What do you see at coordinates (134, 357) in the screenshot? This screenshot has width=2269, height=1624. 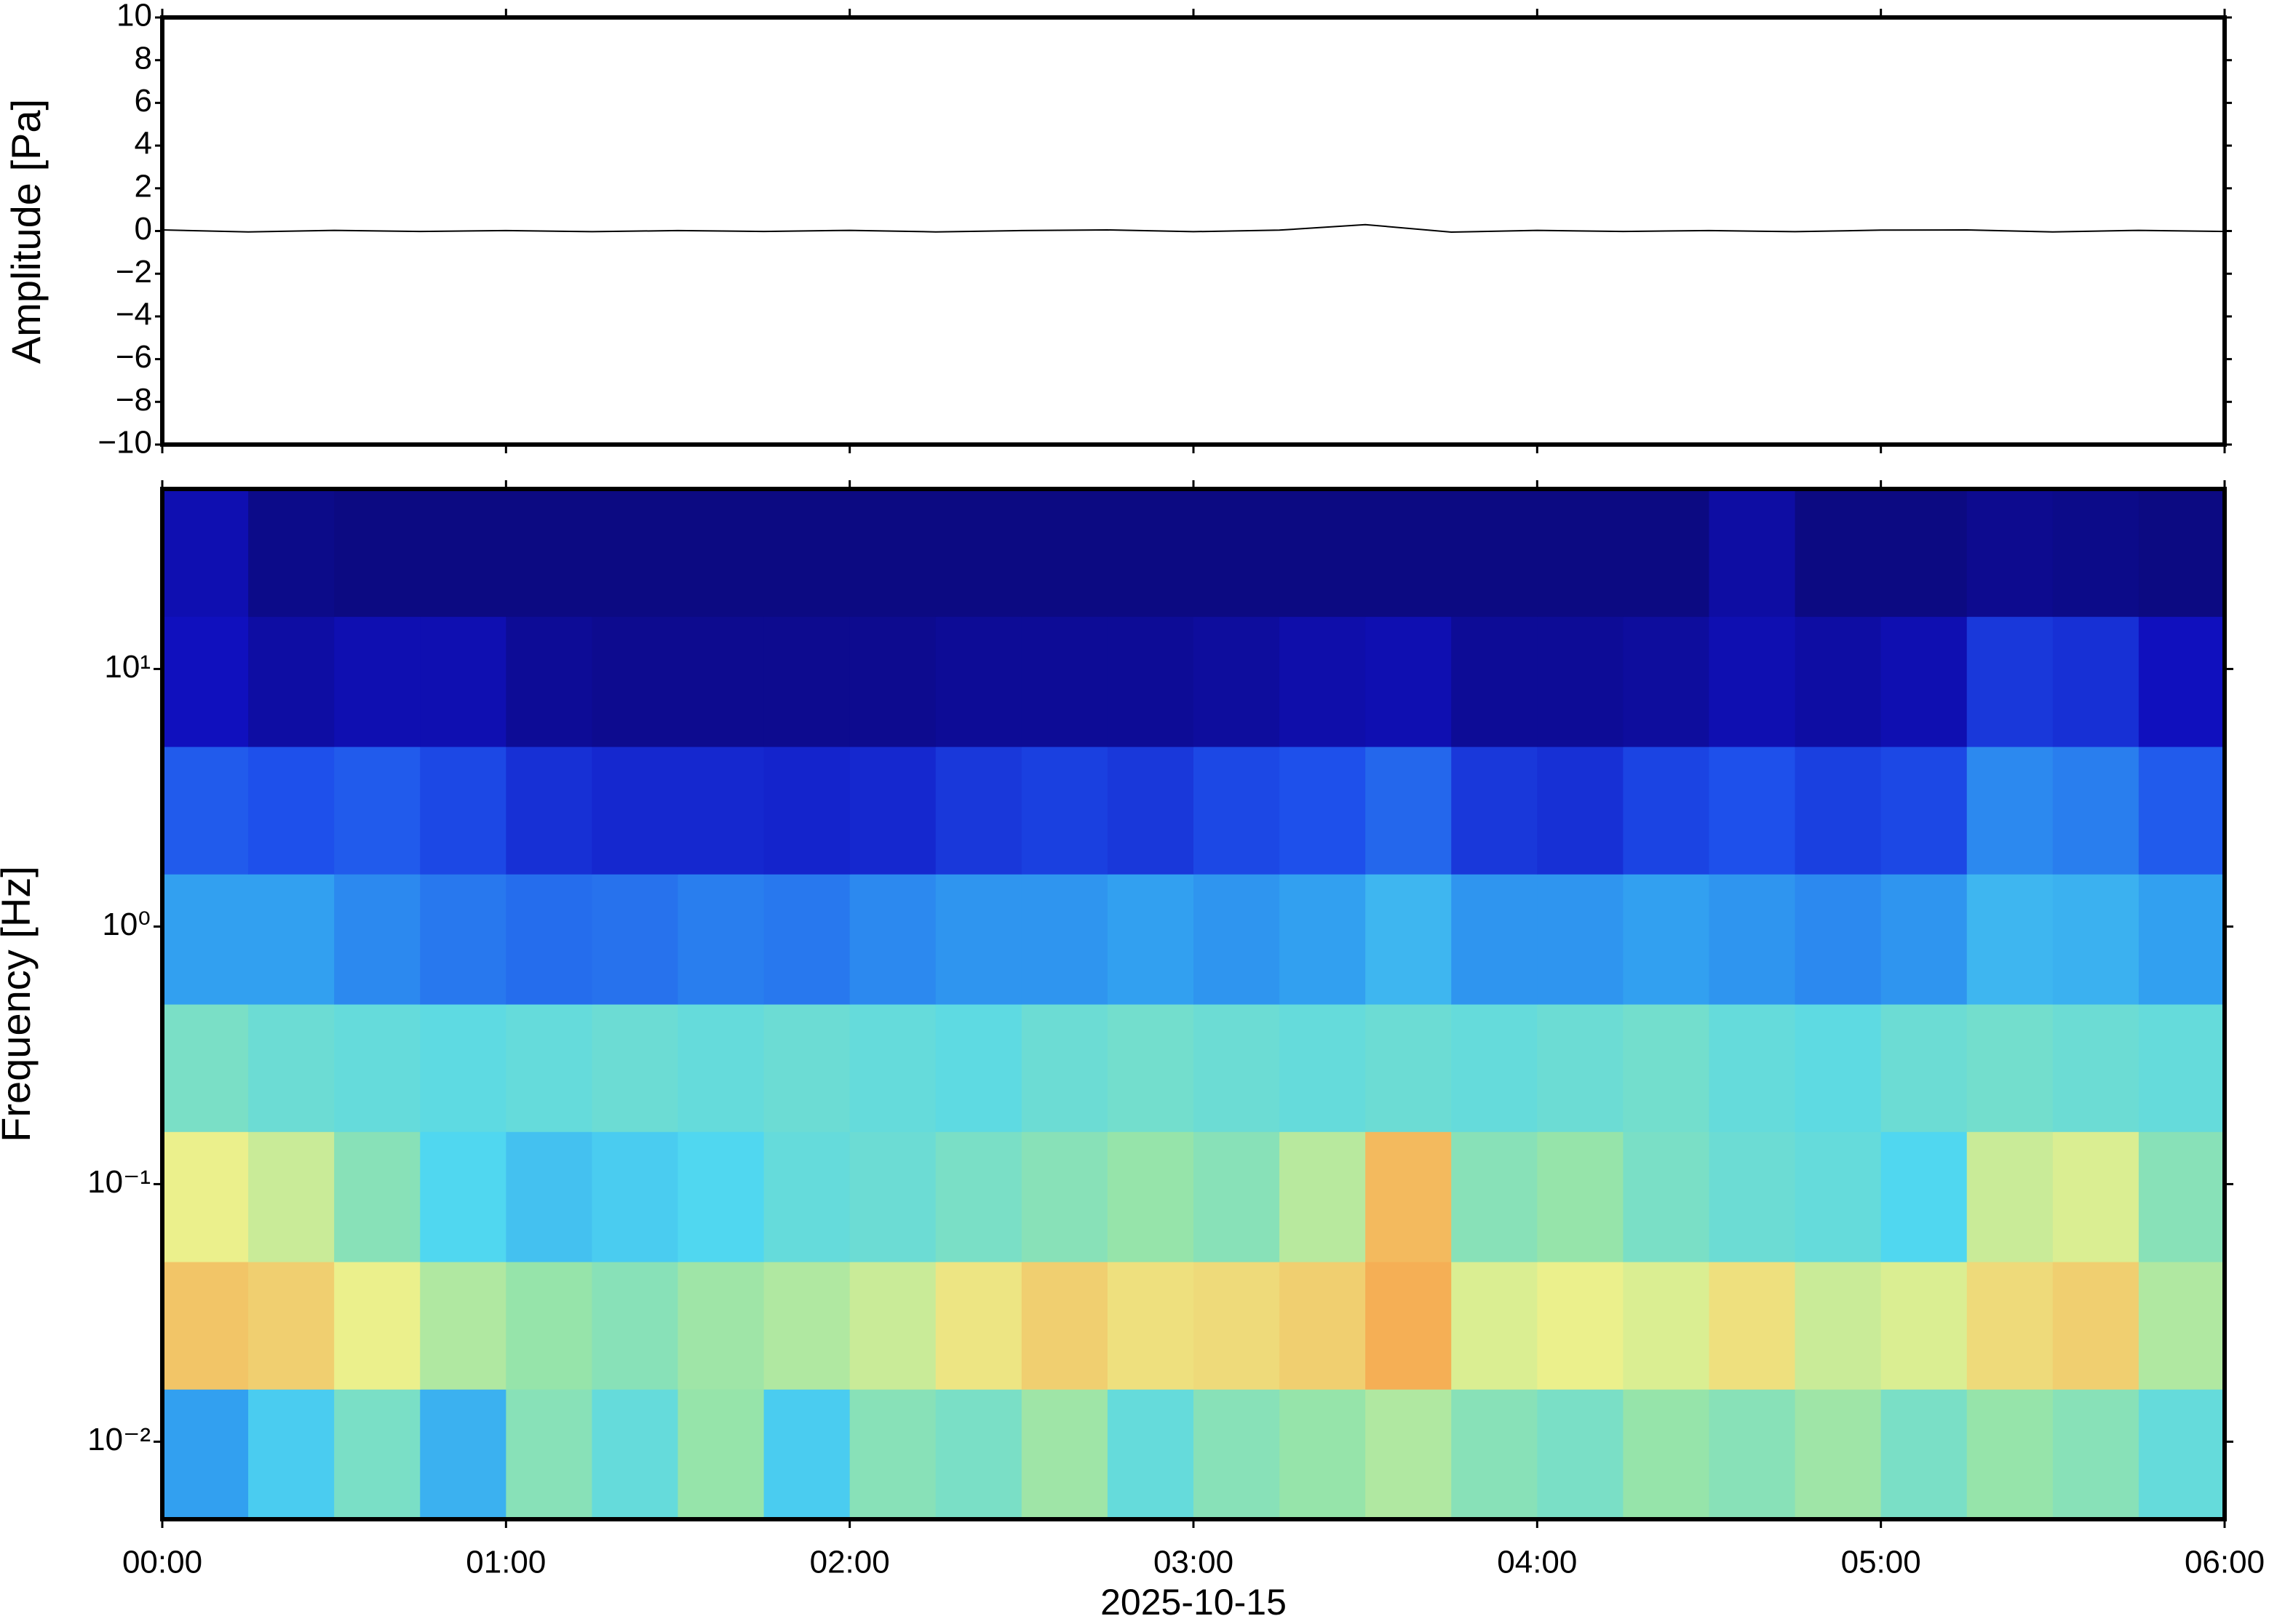 I see `y-tick-label: −6` at bounding box center [134, 357].